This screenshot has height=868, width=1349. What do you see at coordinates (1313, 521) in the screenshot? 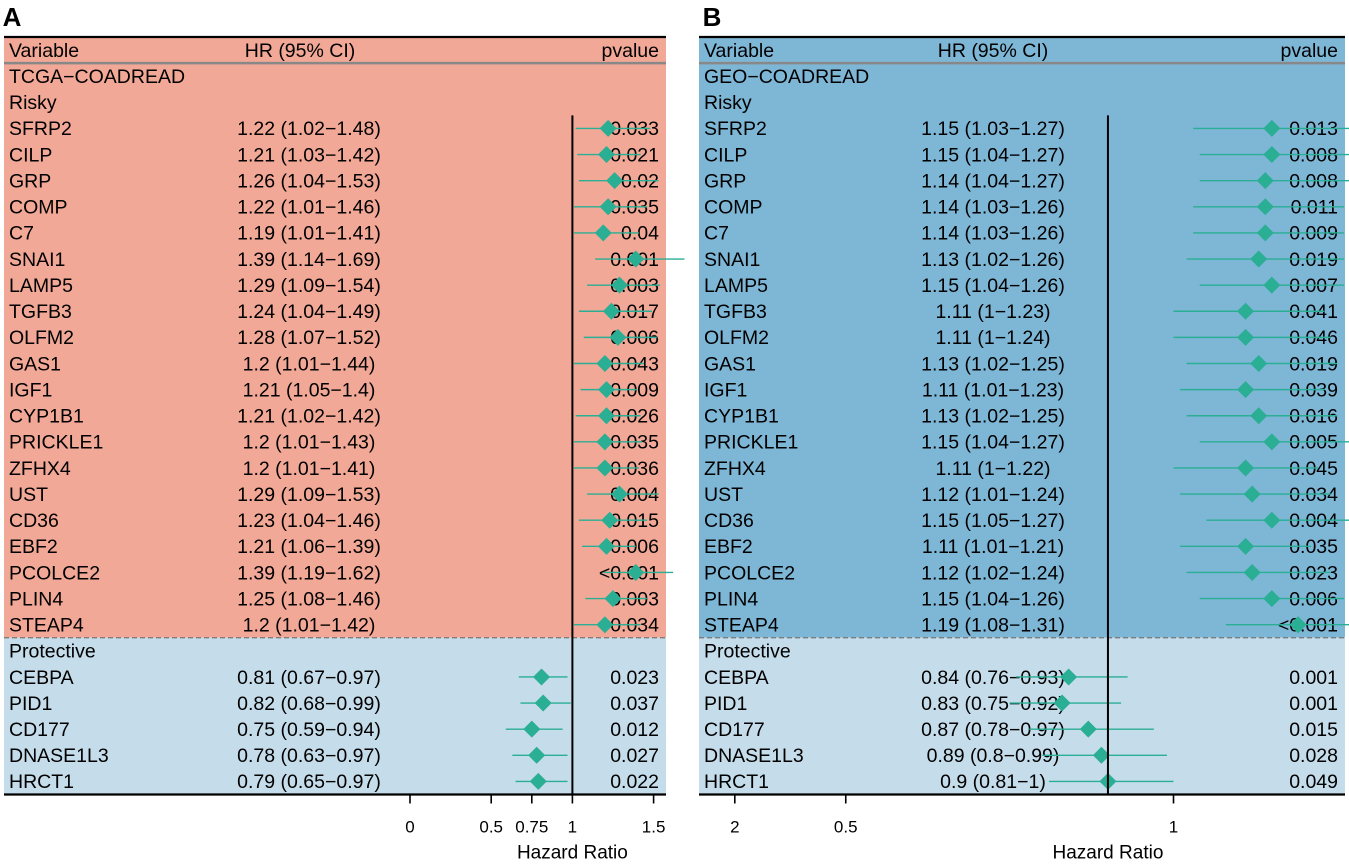
I see `row-pvalue-cd36: 0.004` at bounding box center [1313, 521].